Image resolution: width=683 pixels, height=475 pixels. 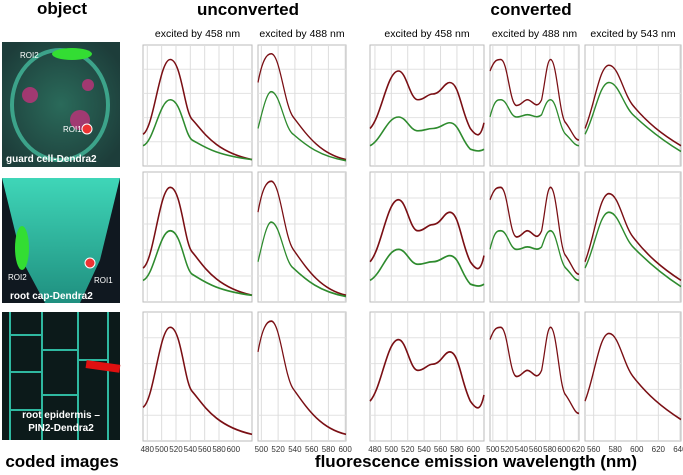 I want to click on header: unconverted, so click(x=248, y=9).